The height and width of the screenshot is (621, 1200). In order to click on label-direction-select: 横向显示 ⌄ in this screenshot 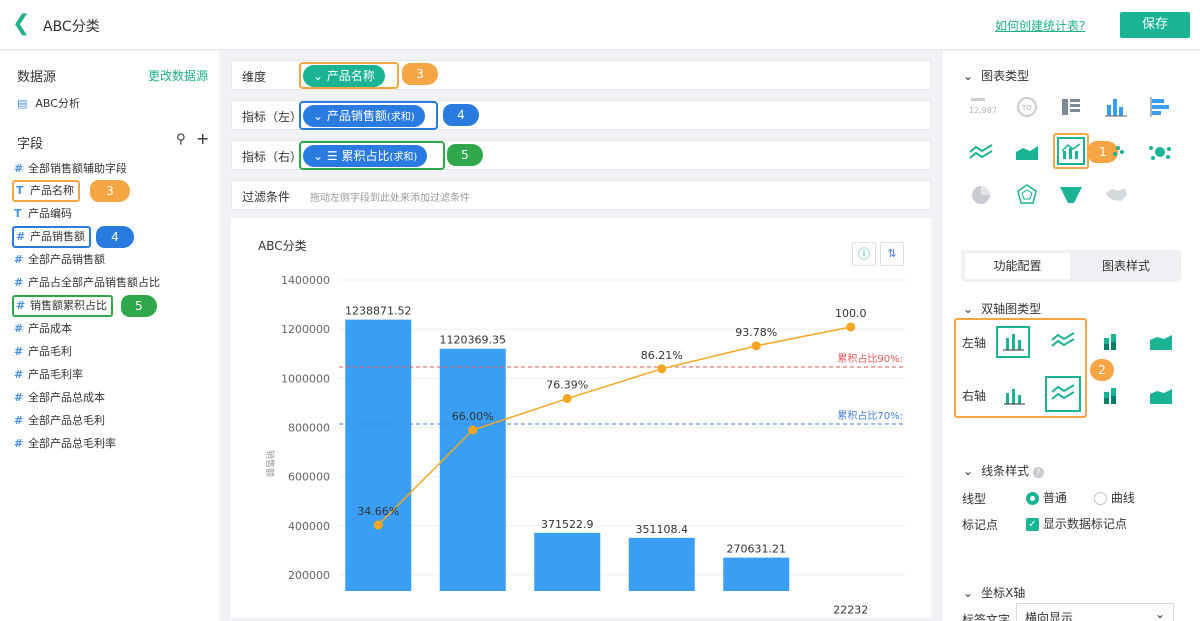, I will do `click(1095, 612)`.